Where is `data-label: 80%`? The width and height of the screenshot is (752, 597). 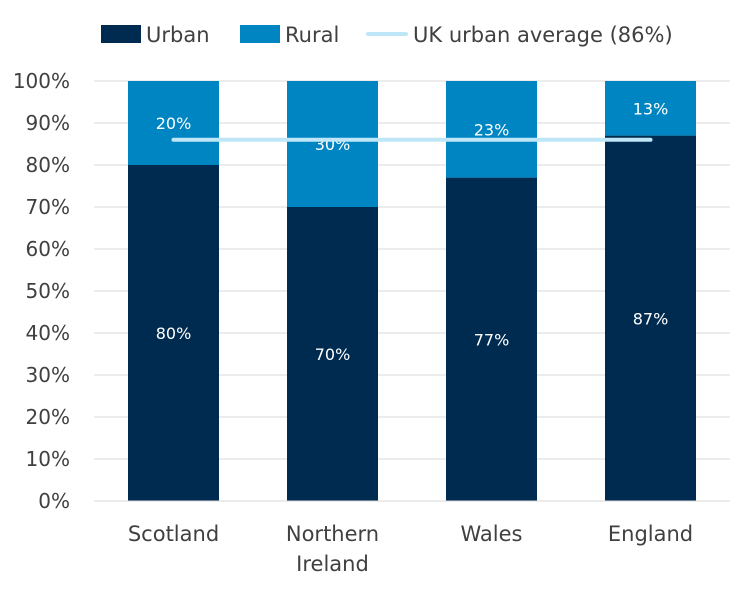
data-label: 80% is located at coordinates (174, 333).